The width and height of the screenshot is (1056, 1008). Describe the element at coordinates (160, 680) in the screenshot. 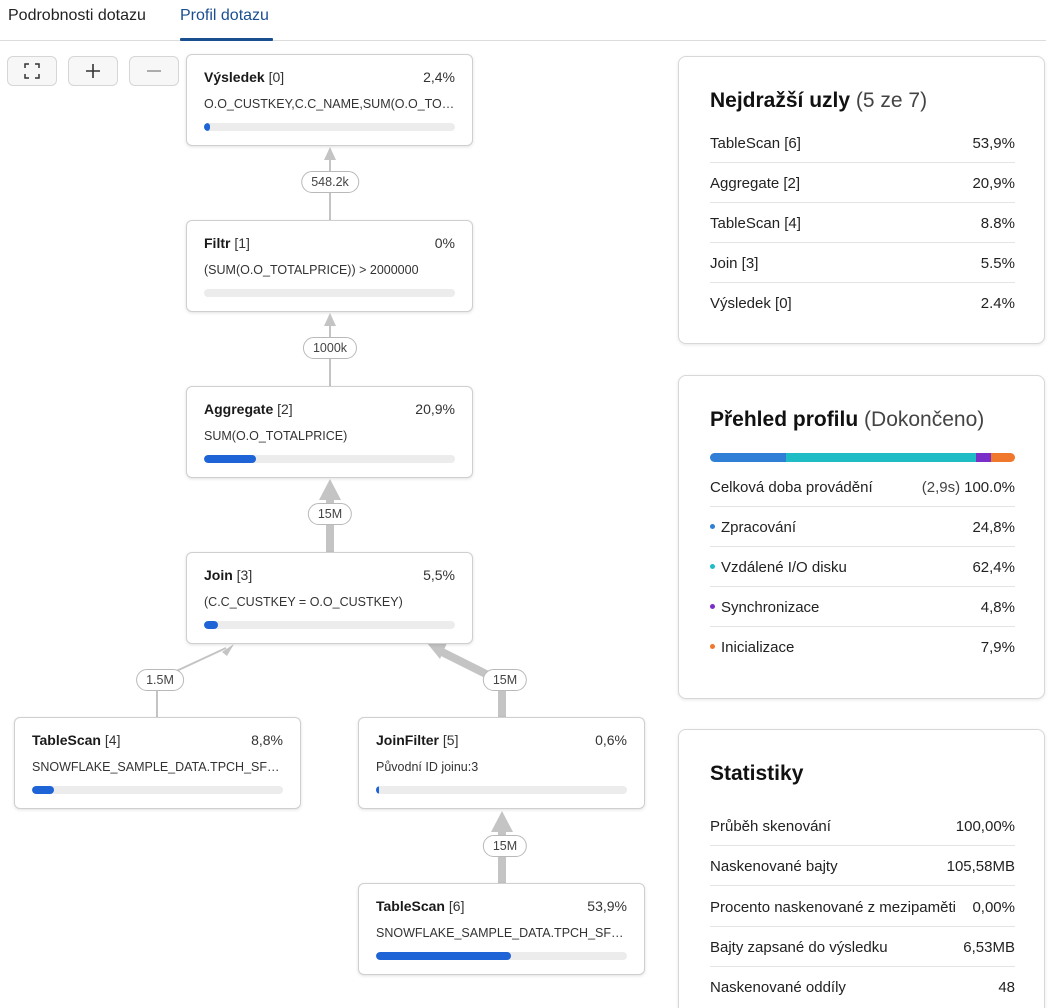

I see `edge-row-count: 1.5M` at that location.